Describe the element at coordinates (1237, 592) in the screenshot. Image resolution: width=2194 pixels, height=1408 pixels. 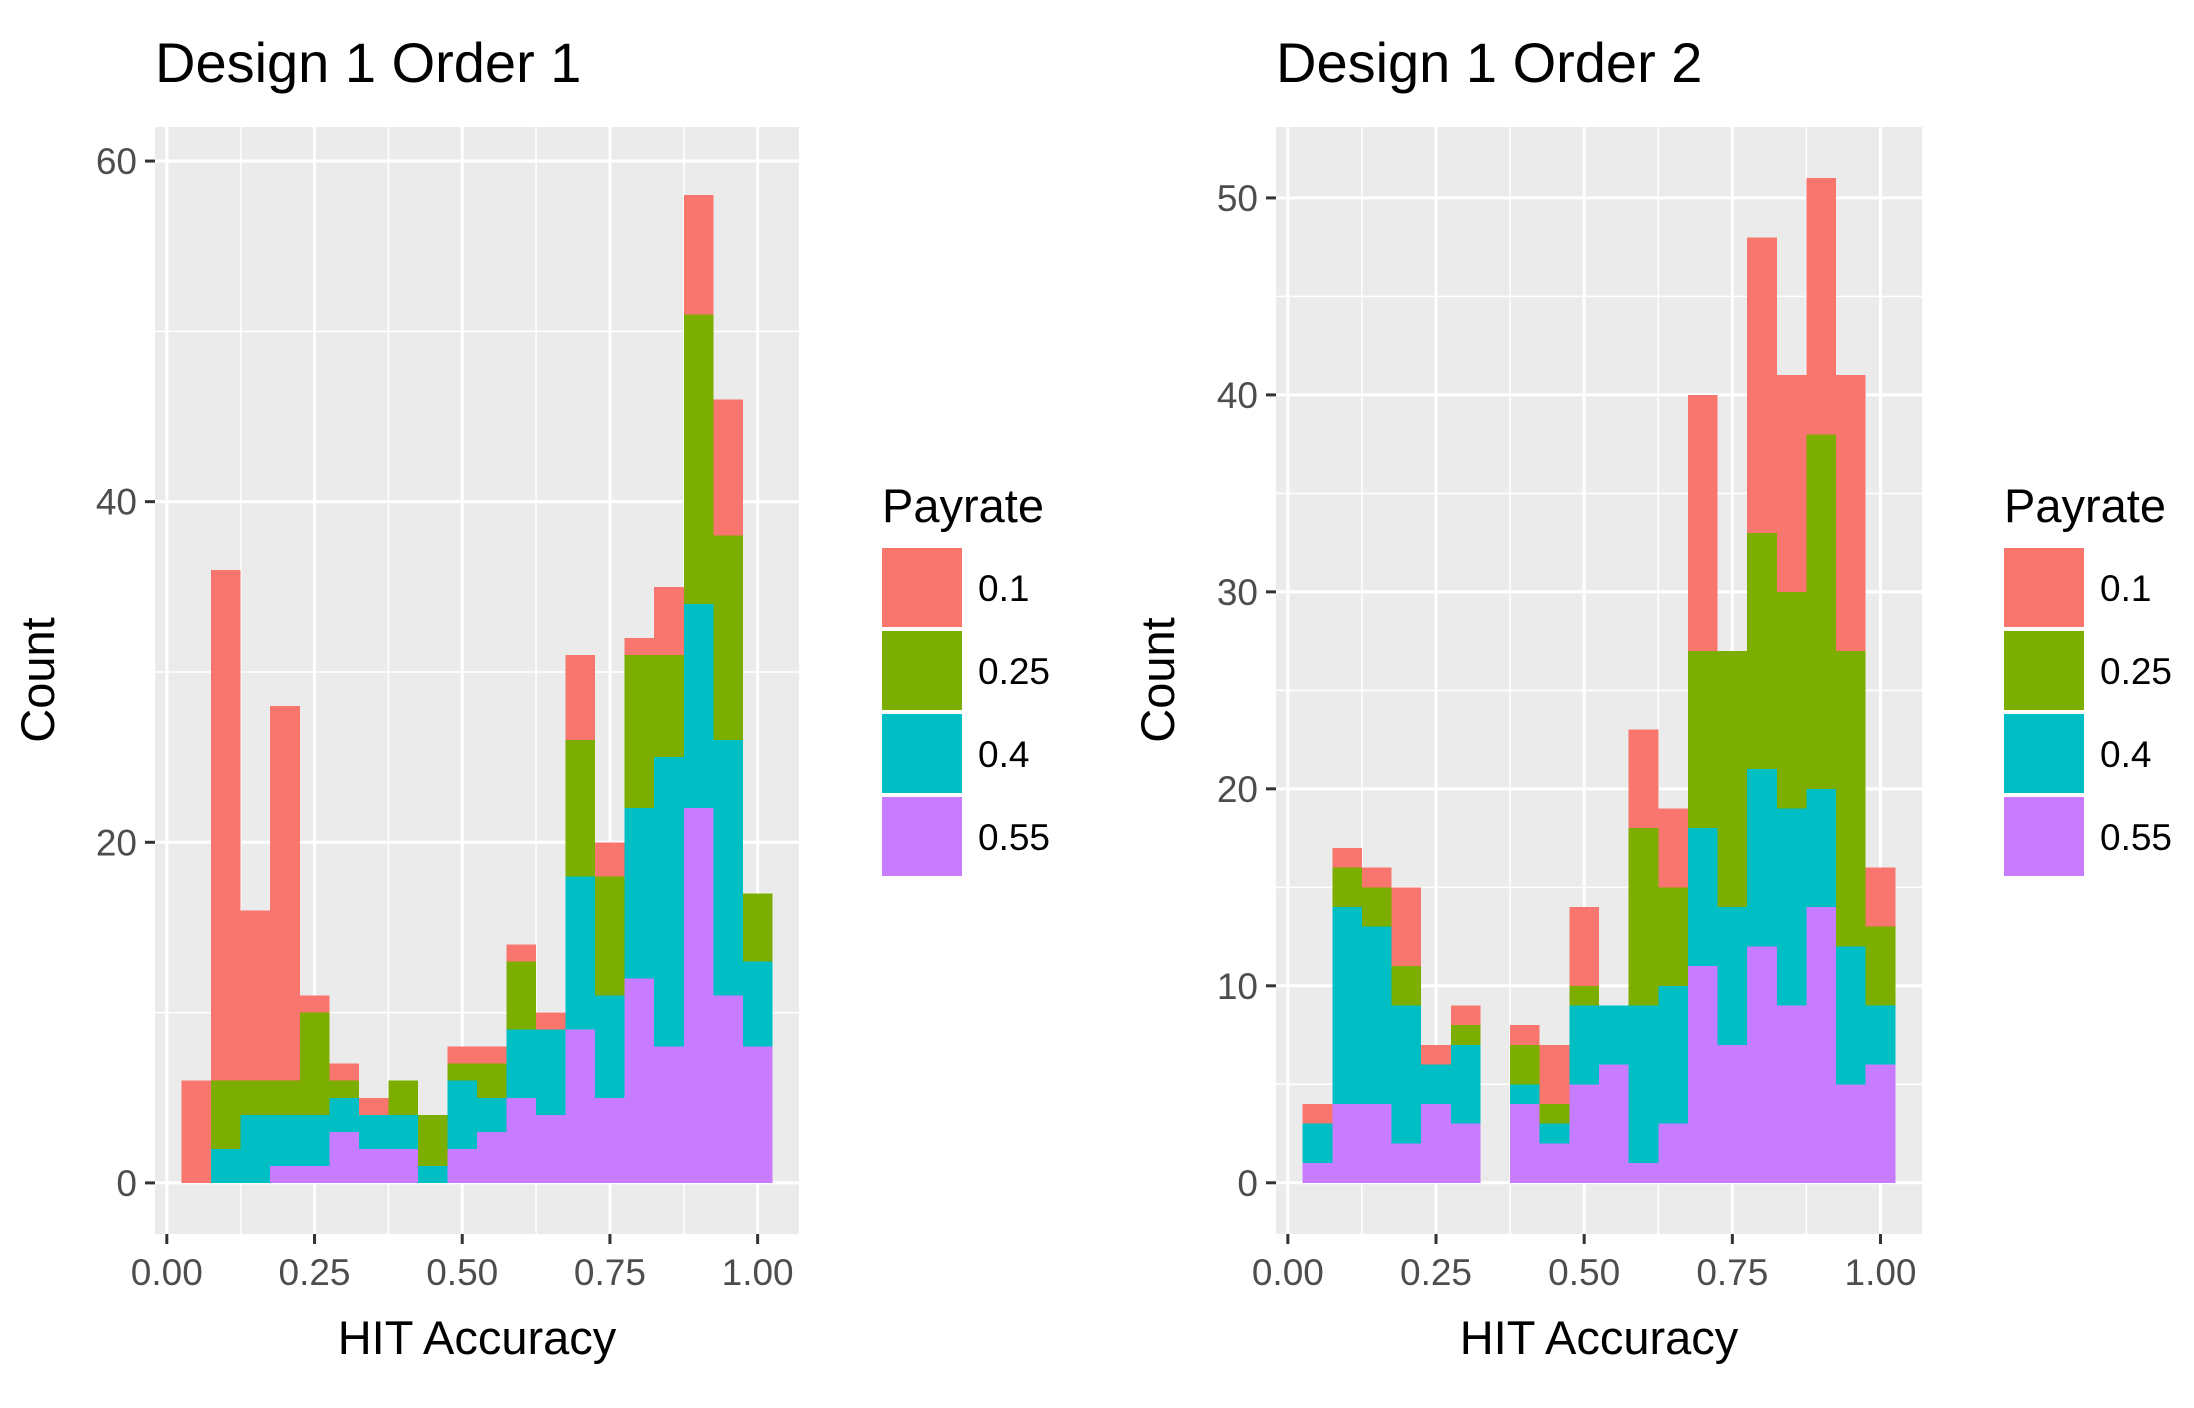
I see `y-tick-label: 30` at that location.